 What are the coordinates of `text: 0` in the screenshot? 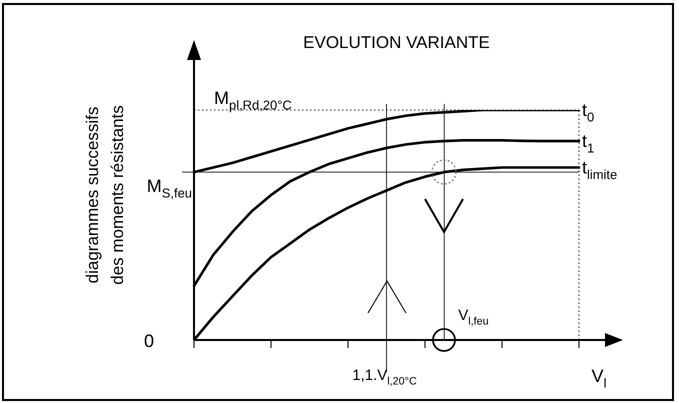 It's located at (149, 341).